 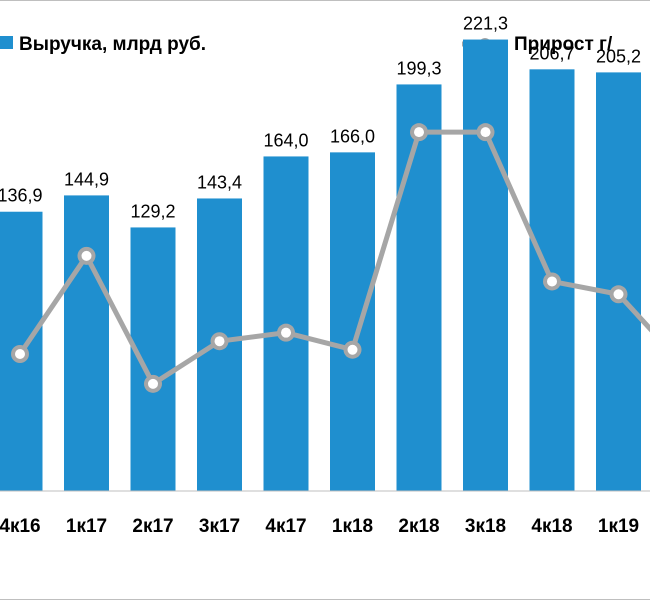 I want to click on data-label-2к18: 199,3, so click(x=418, y=68).